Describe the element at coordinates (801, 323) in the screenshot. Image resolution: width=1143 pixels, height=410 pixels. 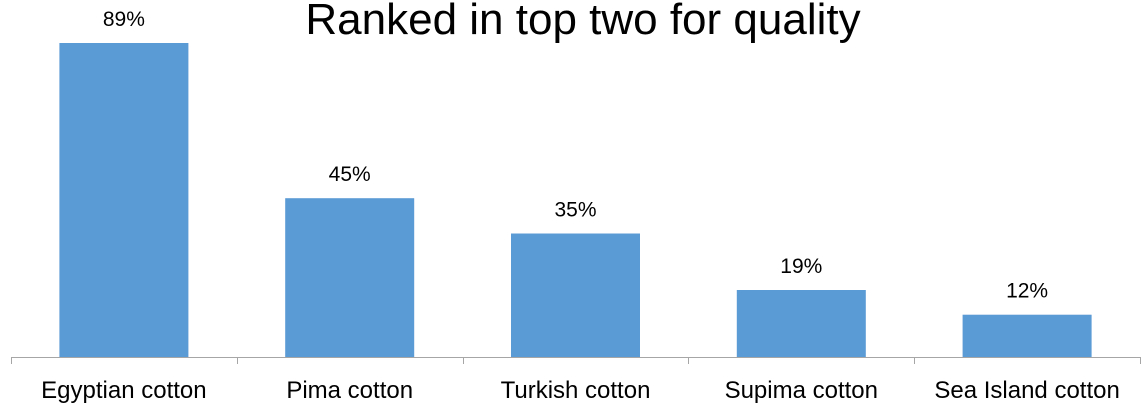
I see `bar-supima-cotton` at that location.